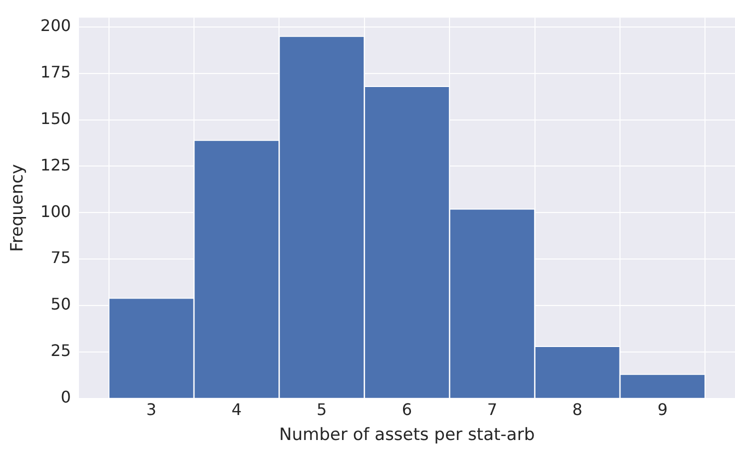 This screenshot has height=452, width=735. I want to click on y-tick-label: 100, so click(55, 211).